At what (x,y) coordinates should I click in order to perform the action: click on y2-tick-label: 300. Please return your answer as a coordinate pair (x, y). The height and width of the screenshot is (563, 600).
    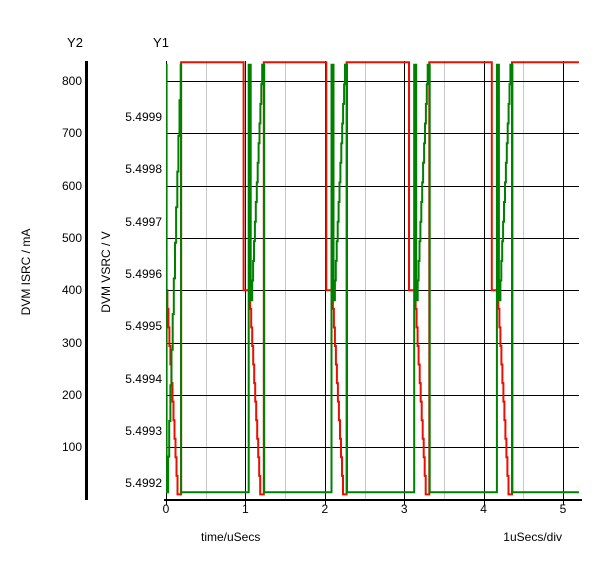
    Looking at the image, I should click on (71, 342).